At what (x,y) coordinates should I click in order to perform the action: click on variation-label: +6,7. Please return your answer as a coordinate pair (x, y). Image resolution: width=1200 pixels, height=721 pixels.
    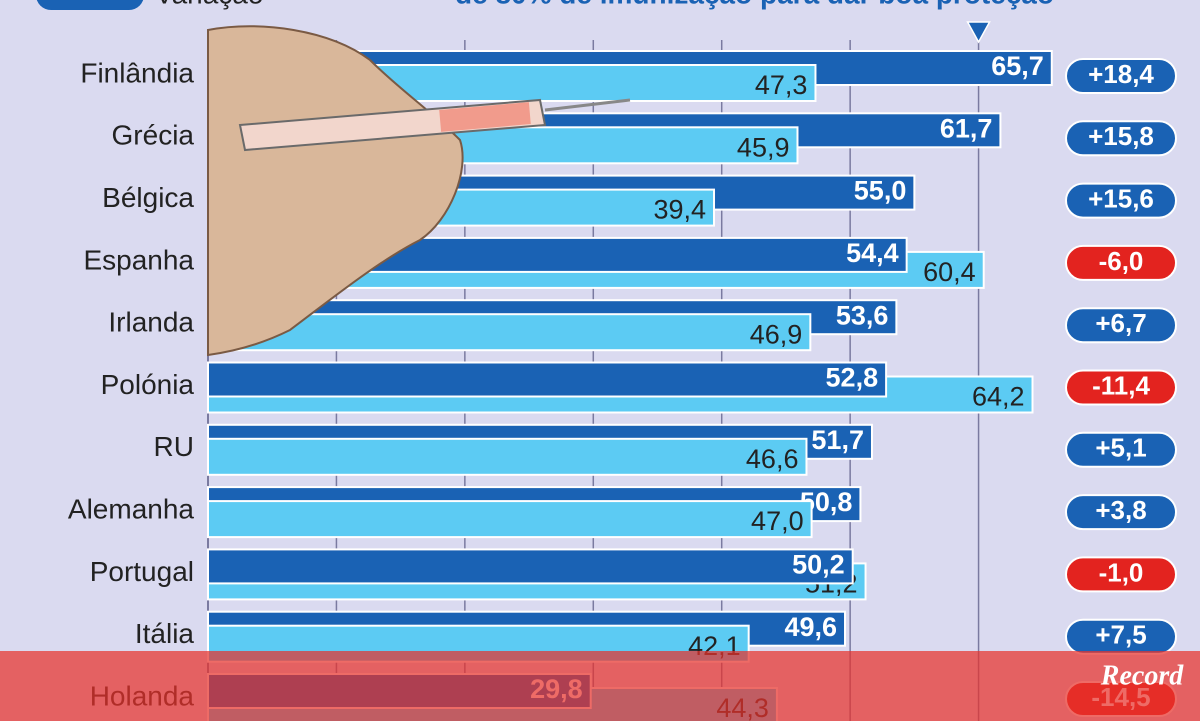
    Looking at the image, I should click on (1120, 323).